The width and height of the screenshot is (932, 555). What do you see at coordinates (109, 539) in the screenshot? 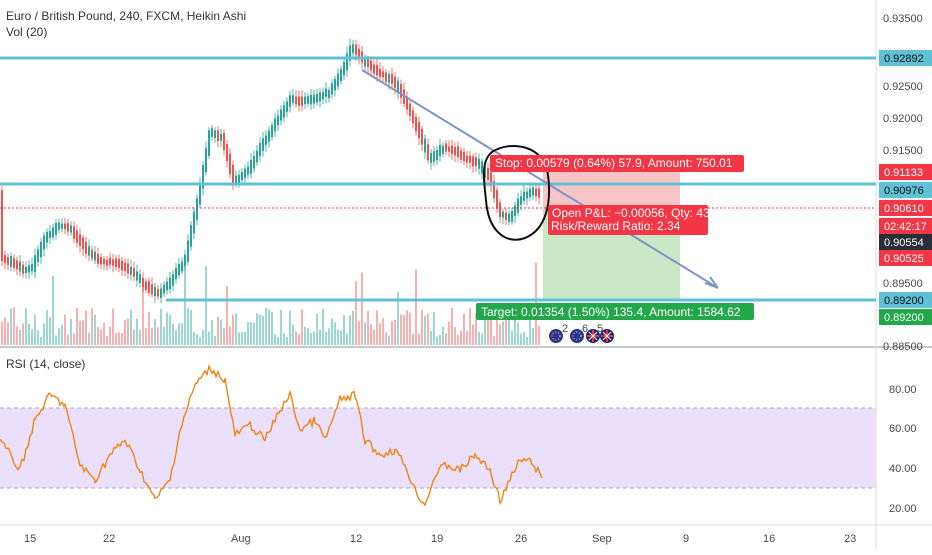
I see `time-tick: 22` at bounding box center [109, 539].